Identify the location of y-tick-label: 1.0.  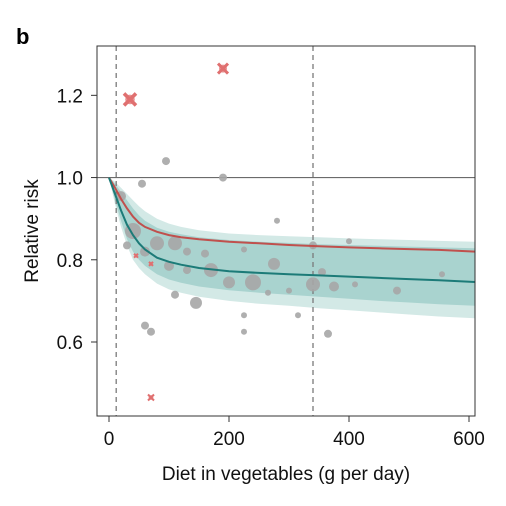
(70, 179).